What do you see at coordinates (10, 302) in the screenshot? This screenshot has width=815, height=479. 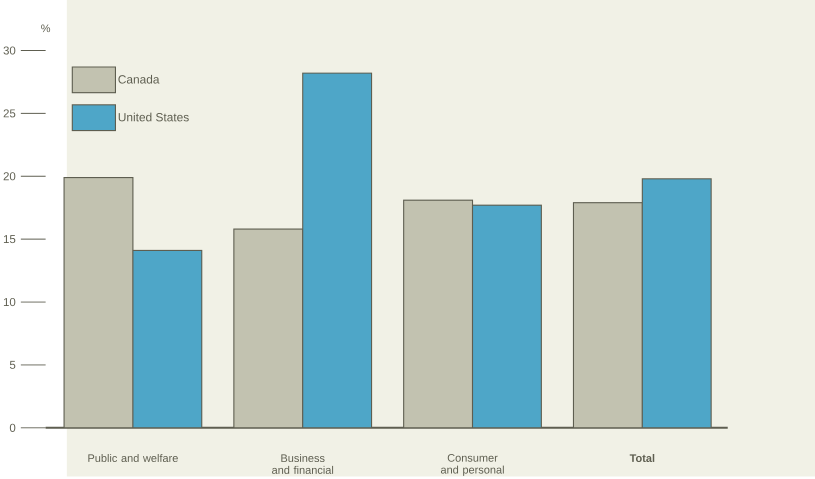 I see `y-tick-label: 10` at bounding box center [10, 302].